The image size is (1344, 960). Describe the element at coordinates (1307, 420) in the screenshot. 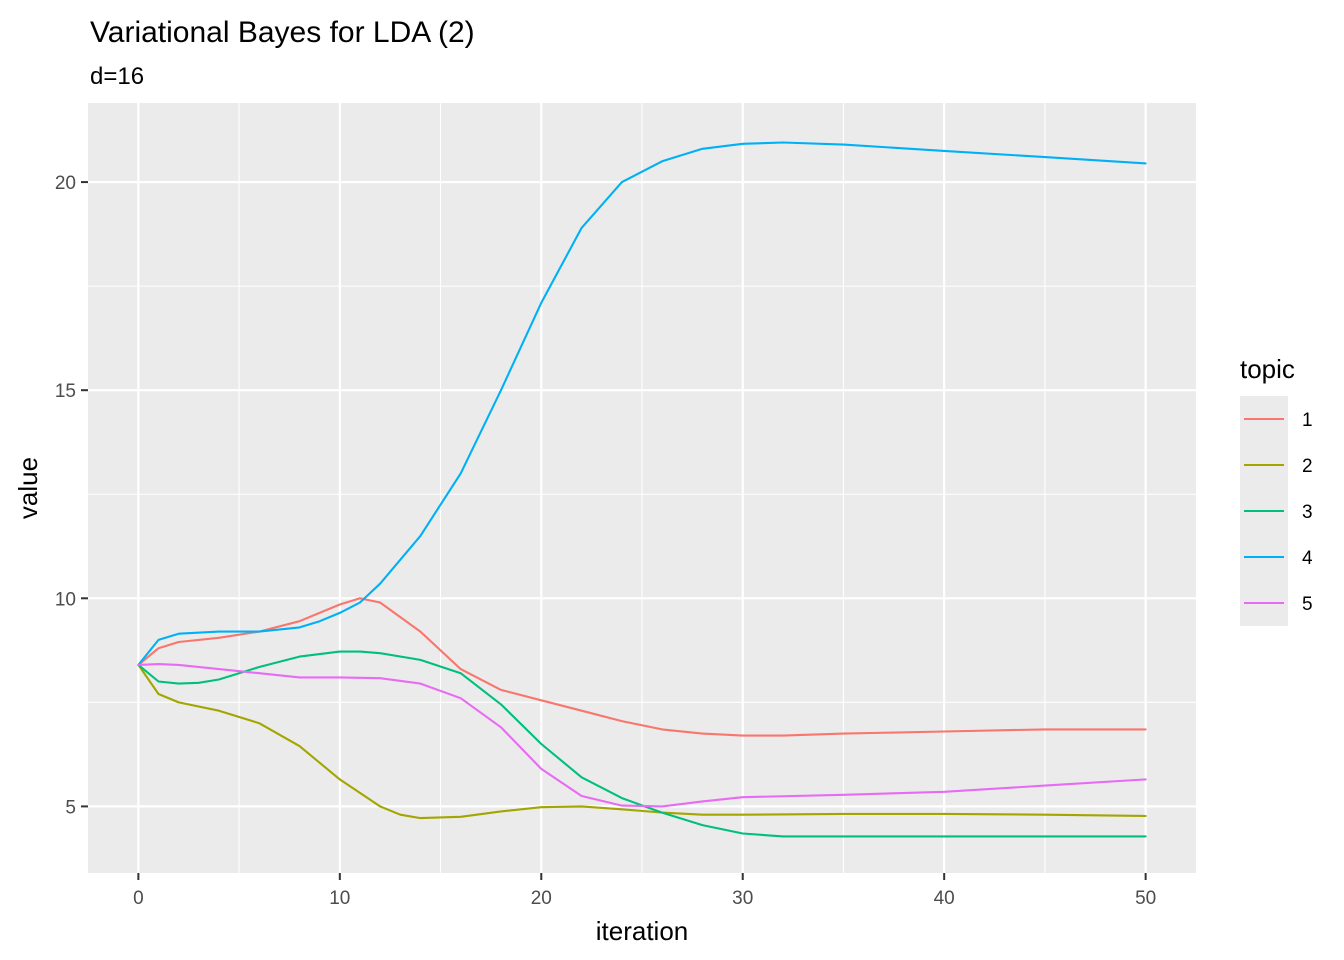

I see `legend-label-topic-1: 1` at that location.